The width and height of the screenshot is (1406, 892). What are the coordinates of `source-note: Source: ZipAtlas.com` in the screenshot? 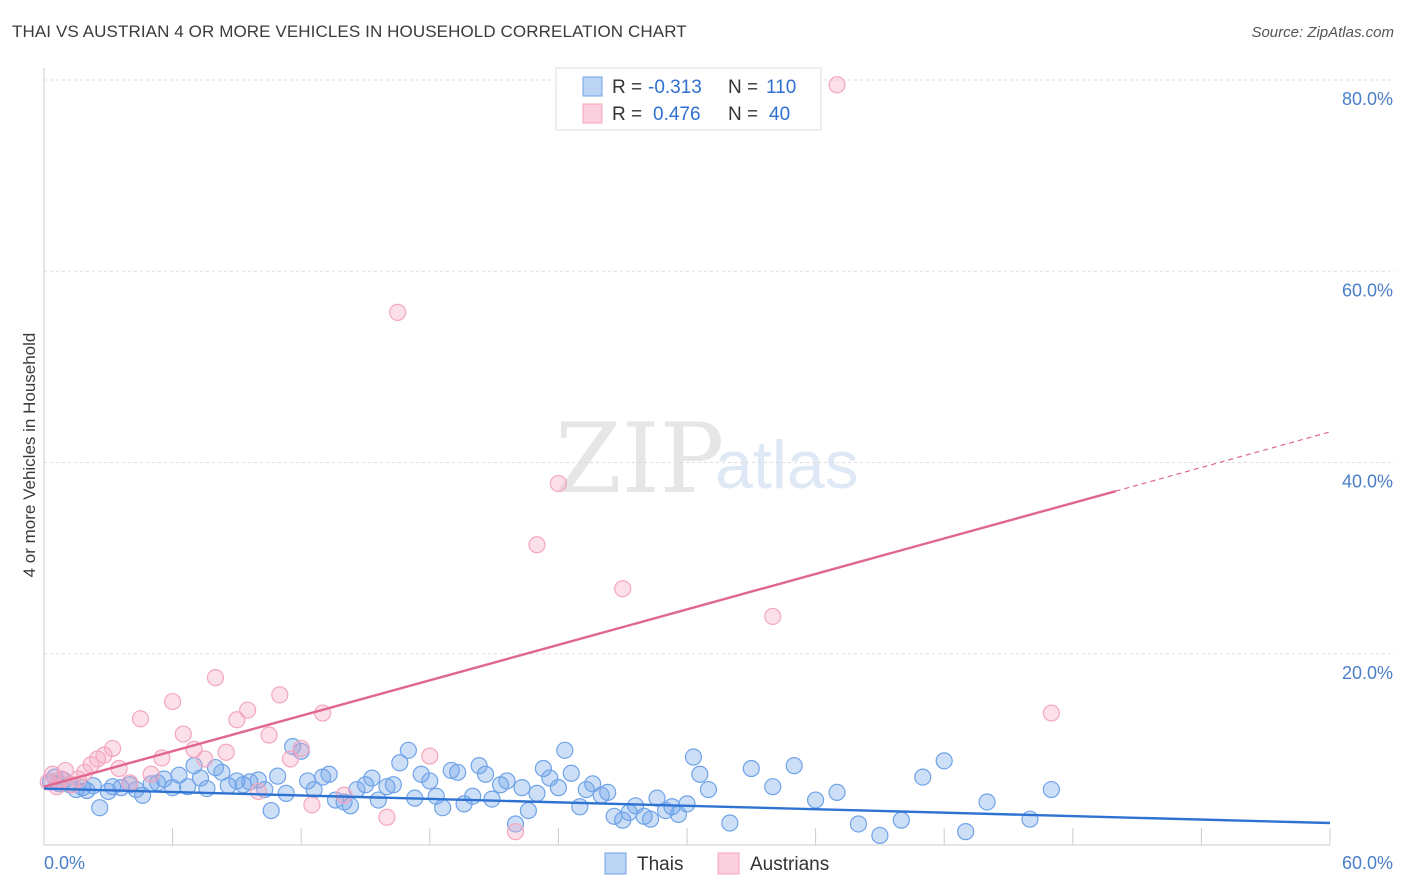 It's located at (1322, 32).